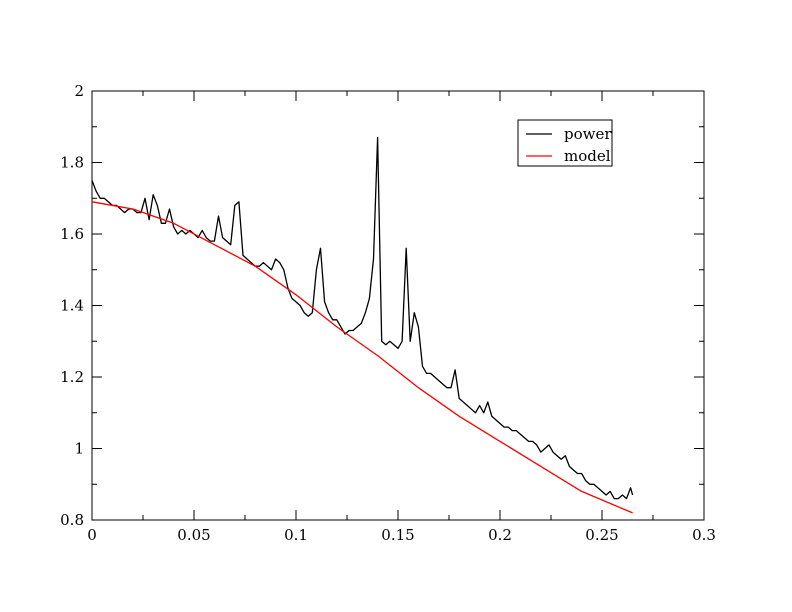 The width and height of the screenshot is (792, 612). Describe the element at coordinates (79, 91) in the screenshot. I see `y-tick-label: 2` at that location.